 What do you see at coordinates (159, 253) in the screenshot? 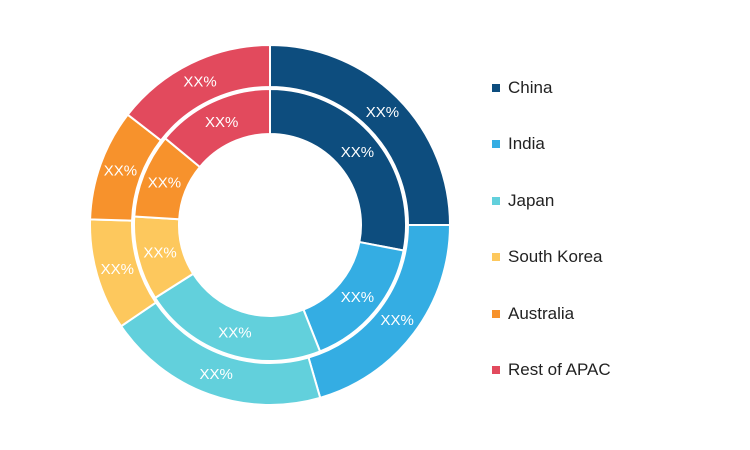
I see `inner-label-south-korea: XX%` at bounding box center [159, 253].